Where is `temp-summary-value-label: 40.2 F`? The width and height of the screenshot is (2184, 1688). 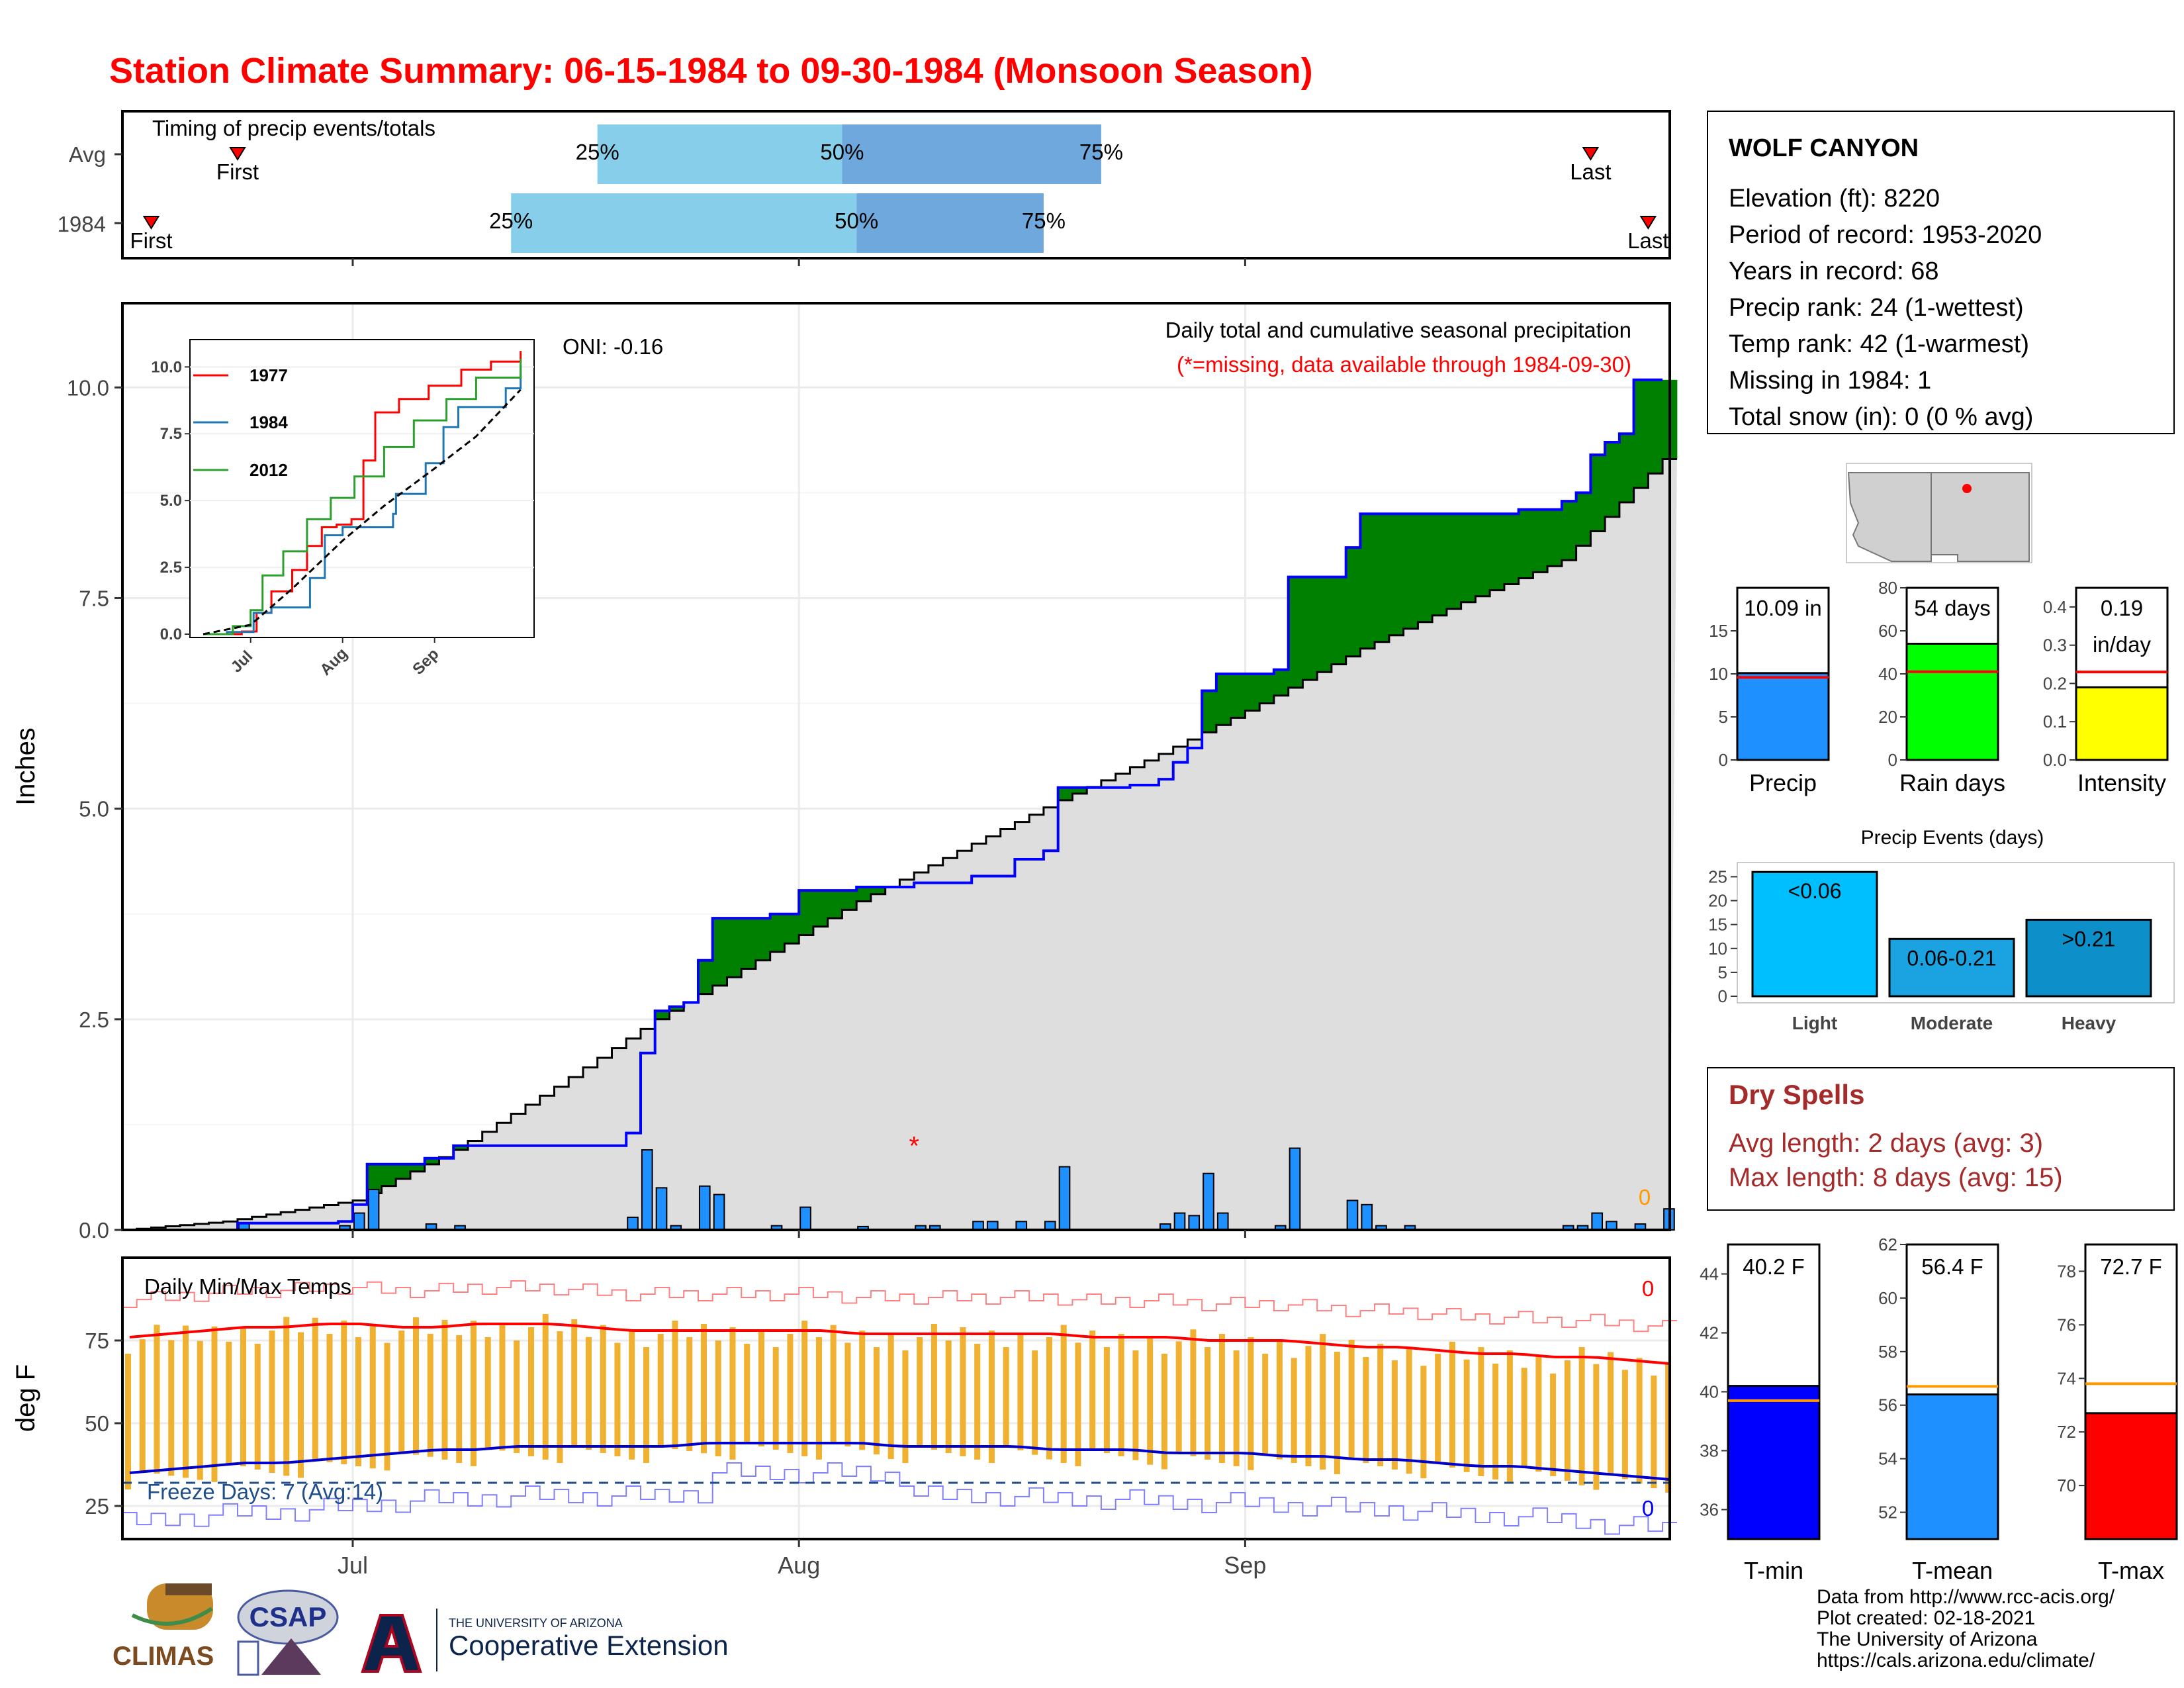 temp-summary-value-label: 40.2 F is located at coordinates (1774, 1266).